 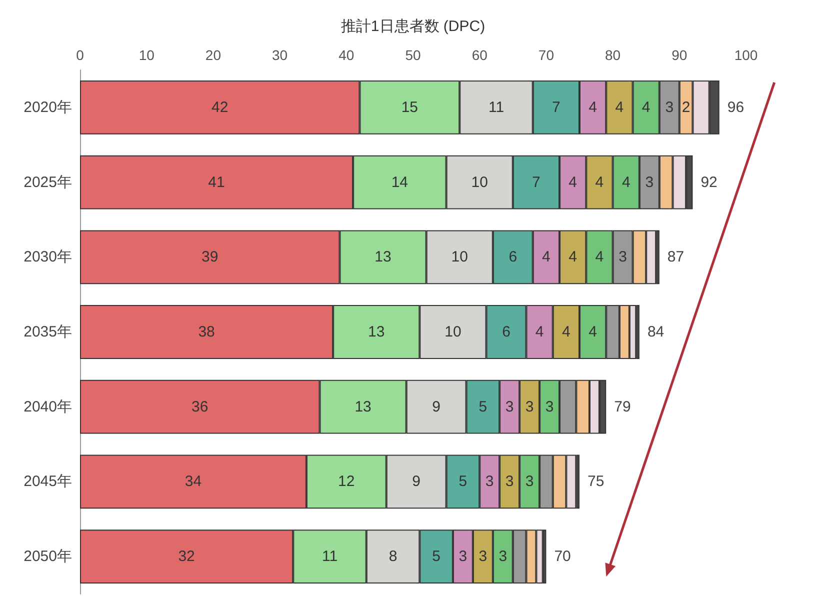 I want to click on x-tick-label: 90, so click(x=680, y=55).